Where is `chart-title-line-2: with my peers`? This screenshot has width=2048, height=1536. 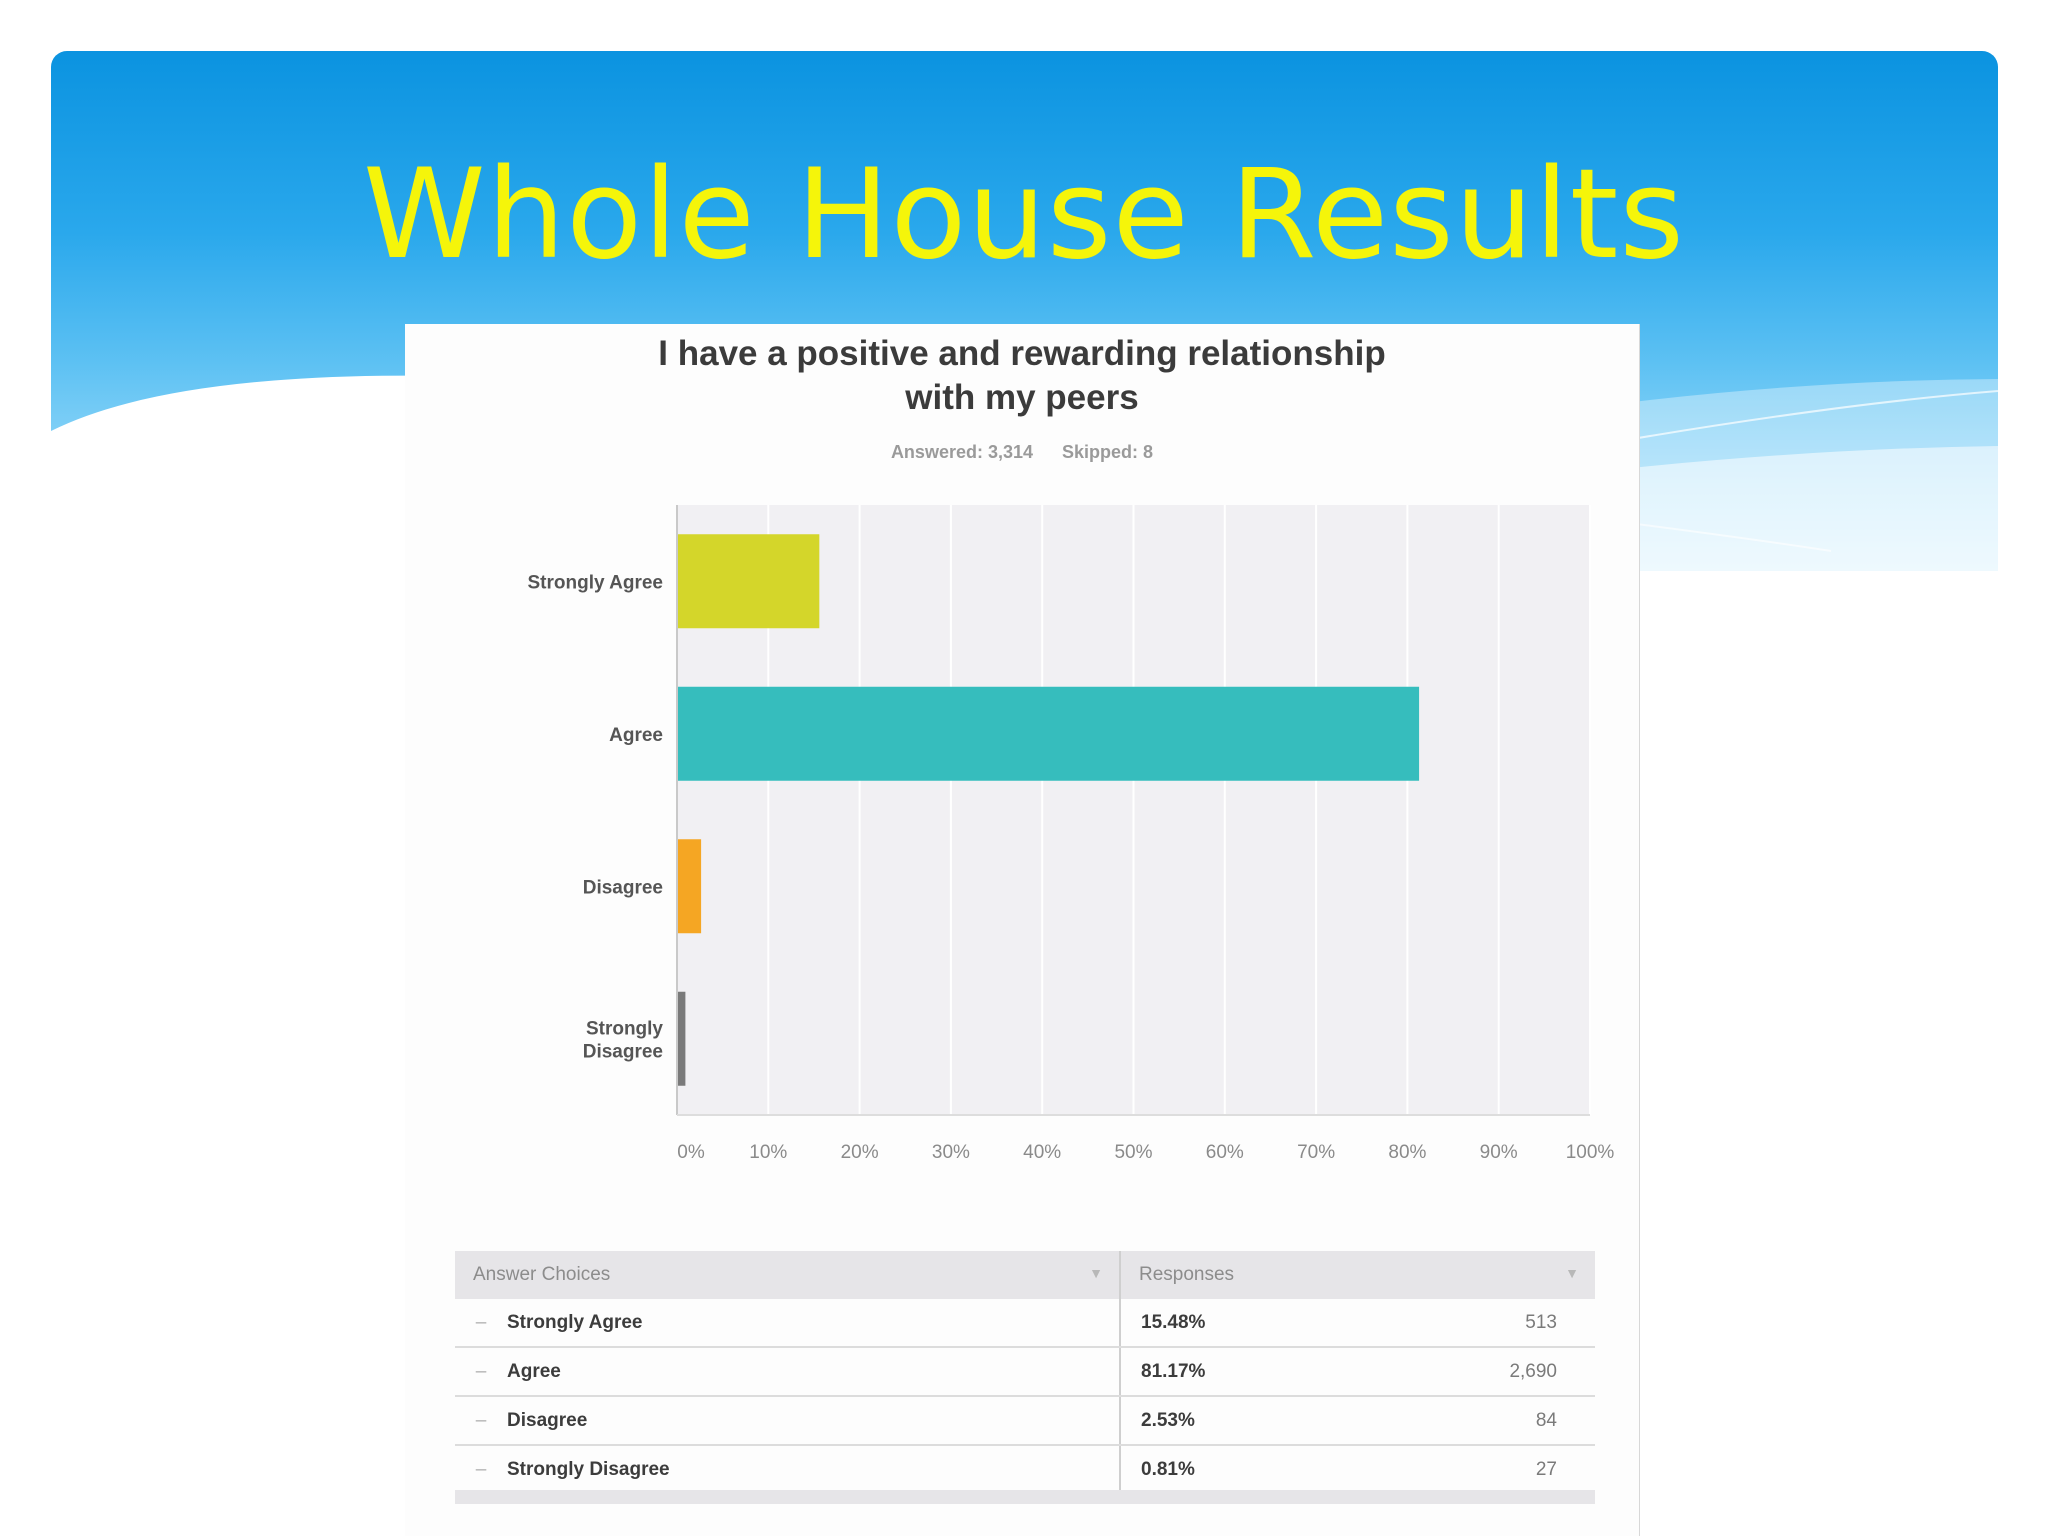
chart-title-line-2: with my peers is located at coordinates (1022, 397).